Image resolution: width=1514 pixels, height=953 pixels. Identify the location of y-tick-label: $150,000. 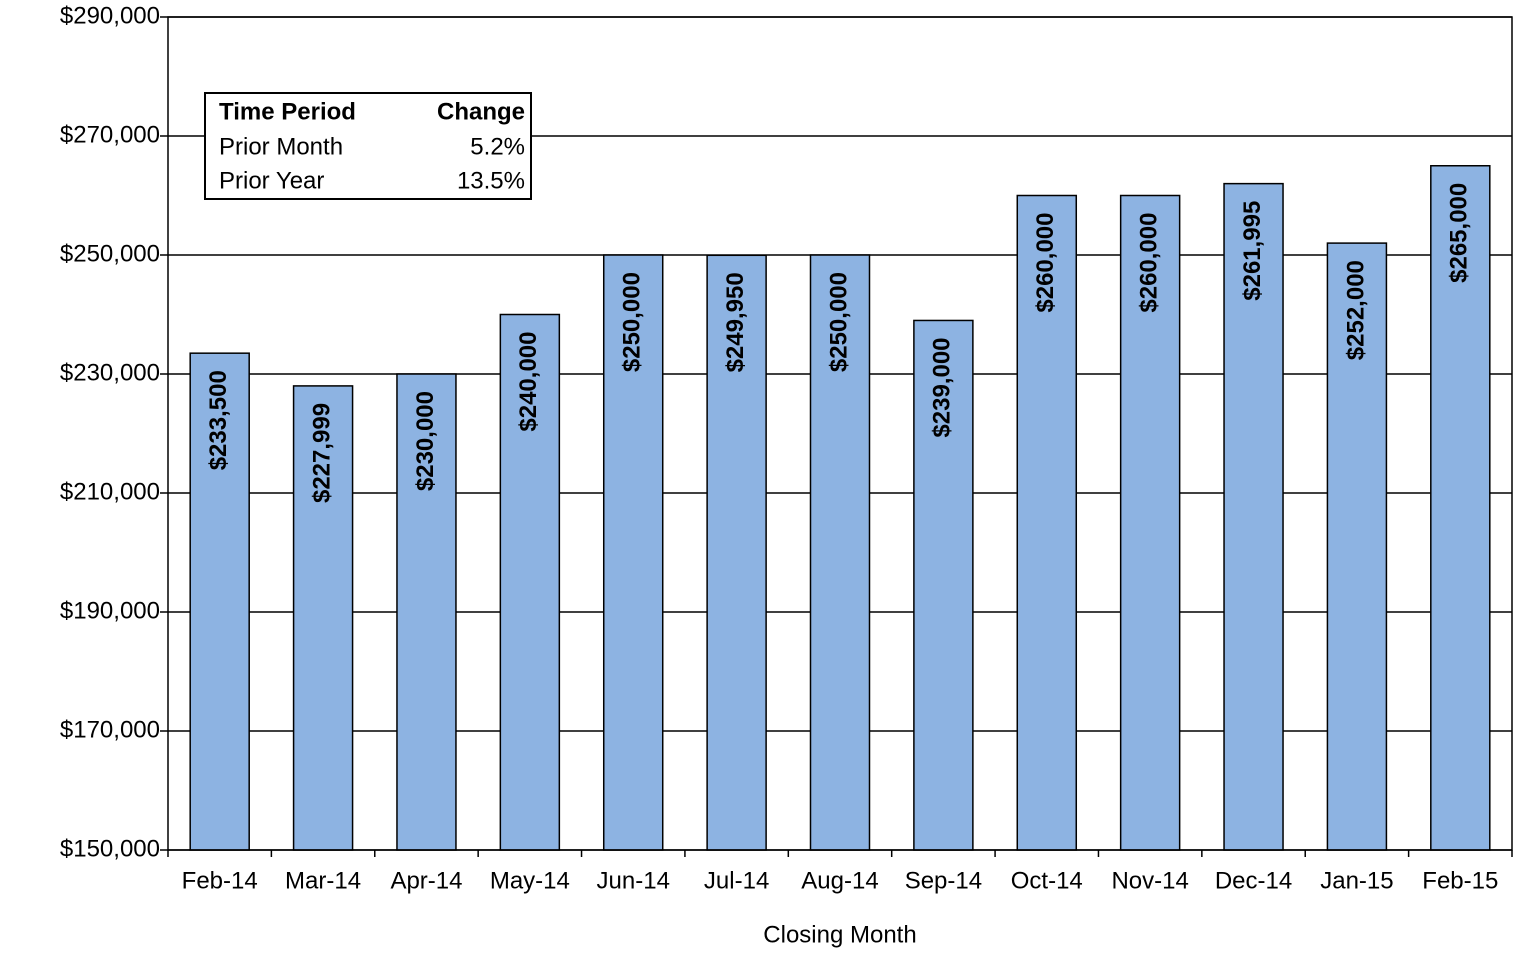
(110, 848).